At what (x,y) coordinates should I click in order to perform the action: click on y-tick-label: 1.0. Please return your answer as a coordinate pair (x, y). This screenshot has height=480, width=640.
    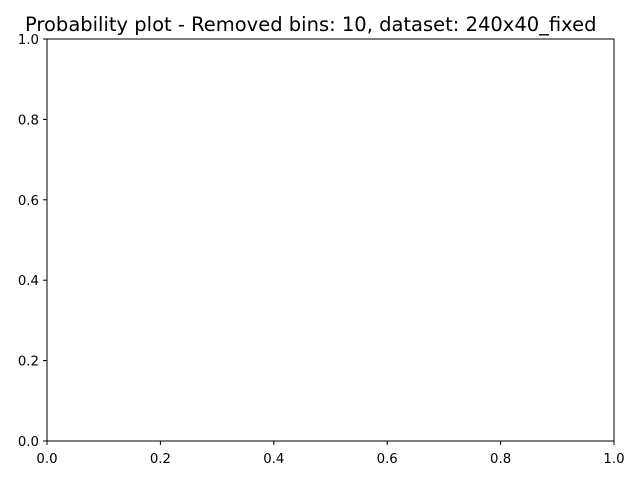
    Looking at the image, I should click on (28, 40).